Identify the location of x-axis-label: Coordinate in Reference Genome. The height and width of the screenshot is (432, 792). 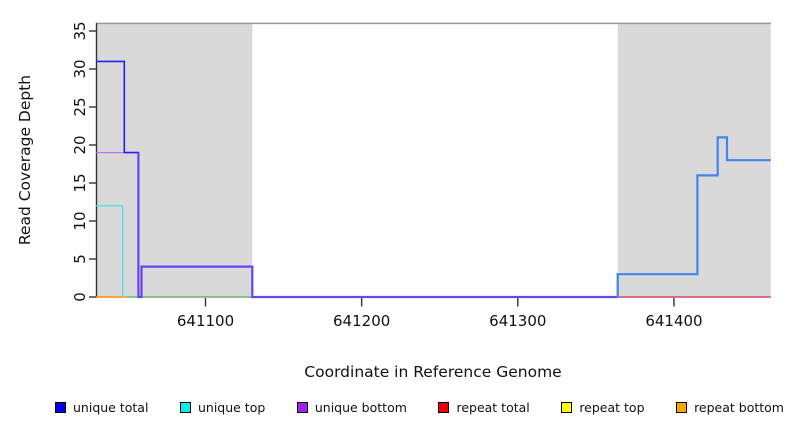
(433, 372).